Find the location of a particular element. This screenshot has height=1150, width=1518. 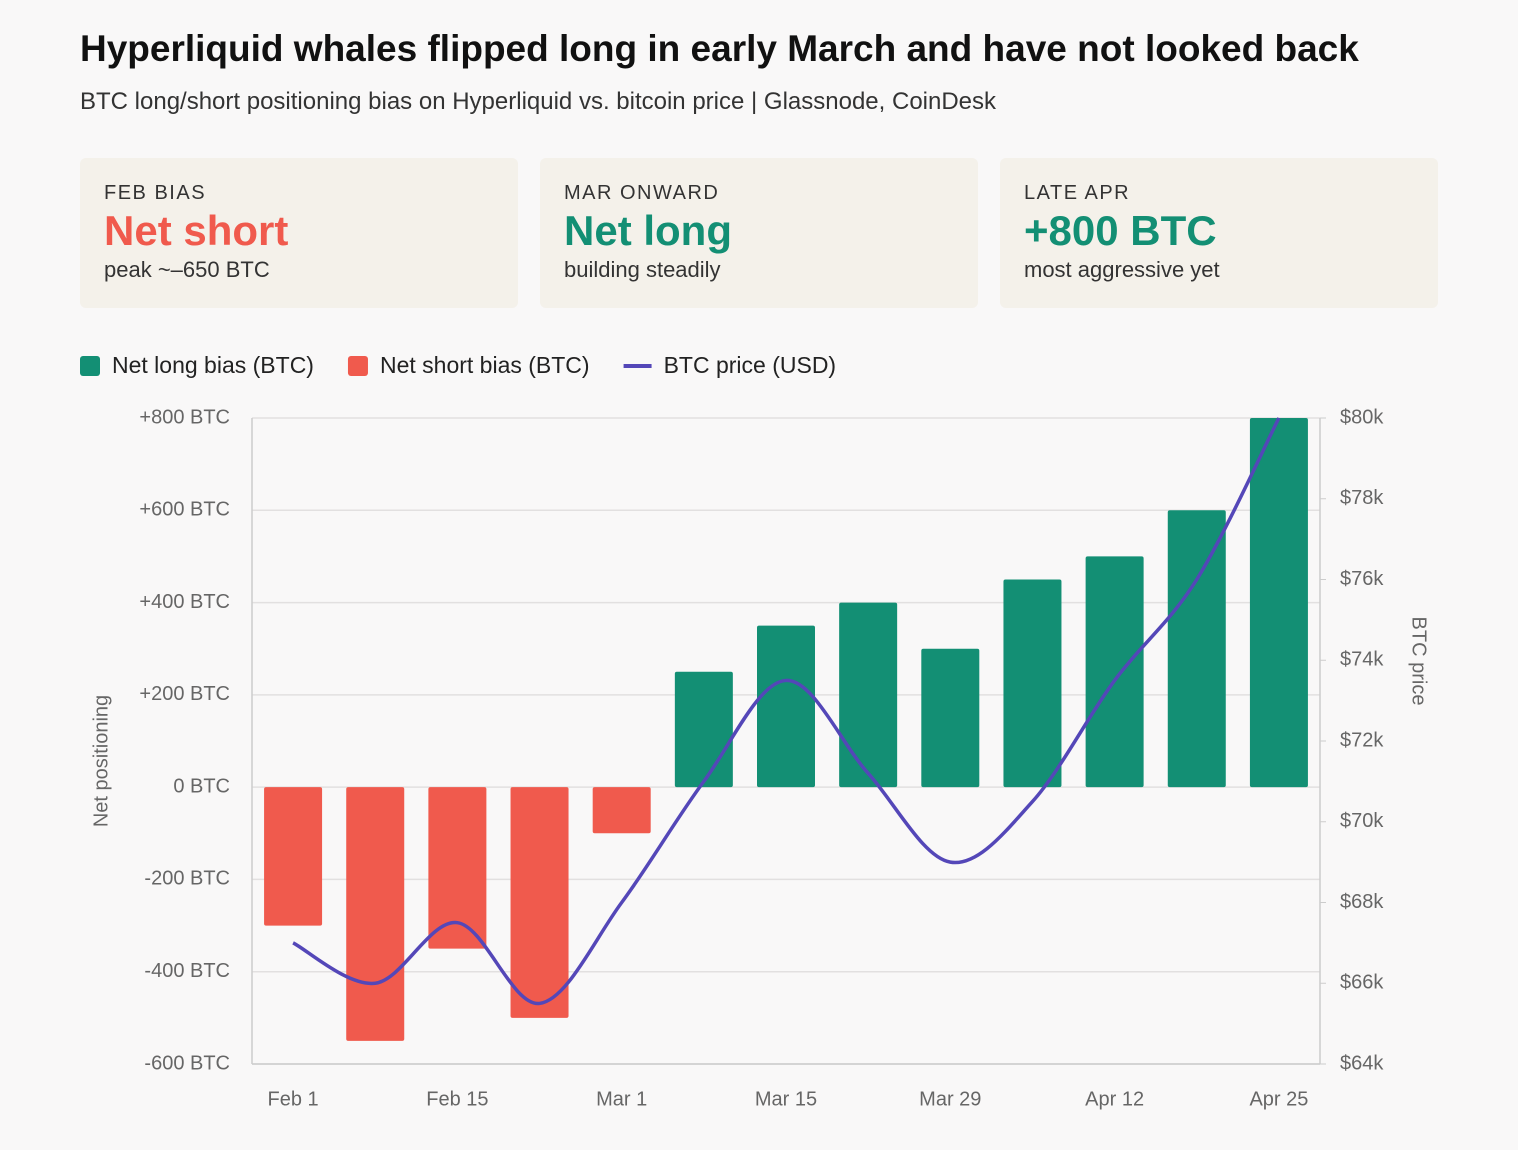

x-tick-label: Apr 12 is located at coordinates (1114, 1099).